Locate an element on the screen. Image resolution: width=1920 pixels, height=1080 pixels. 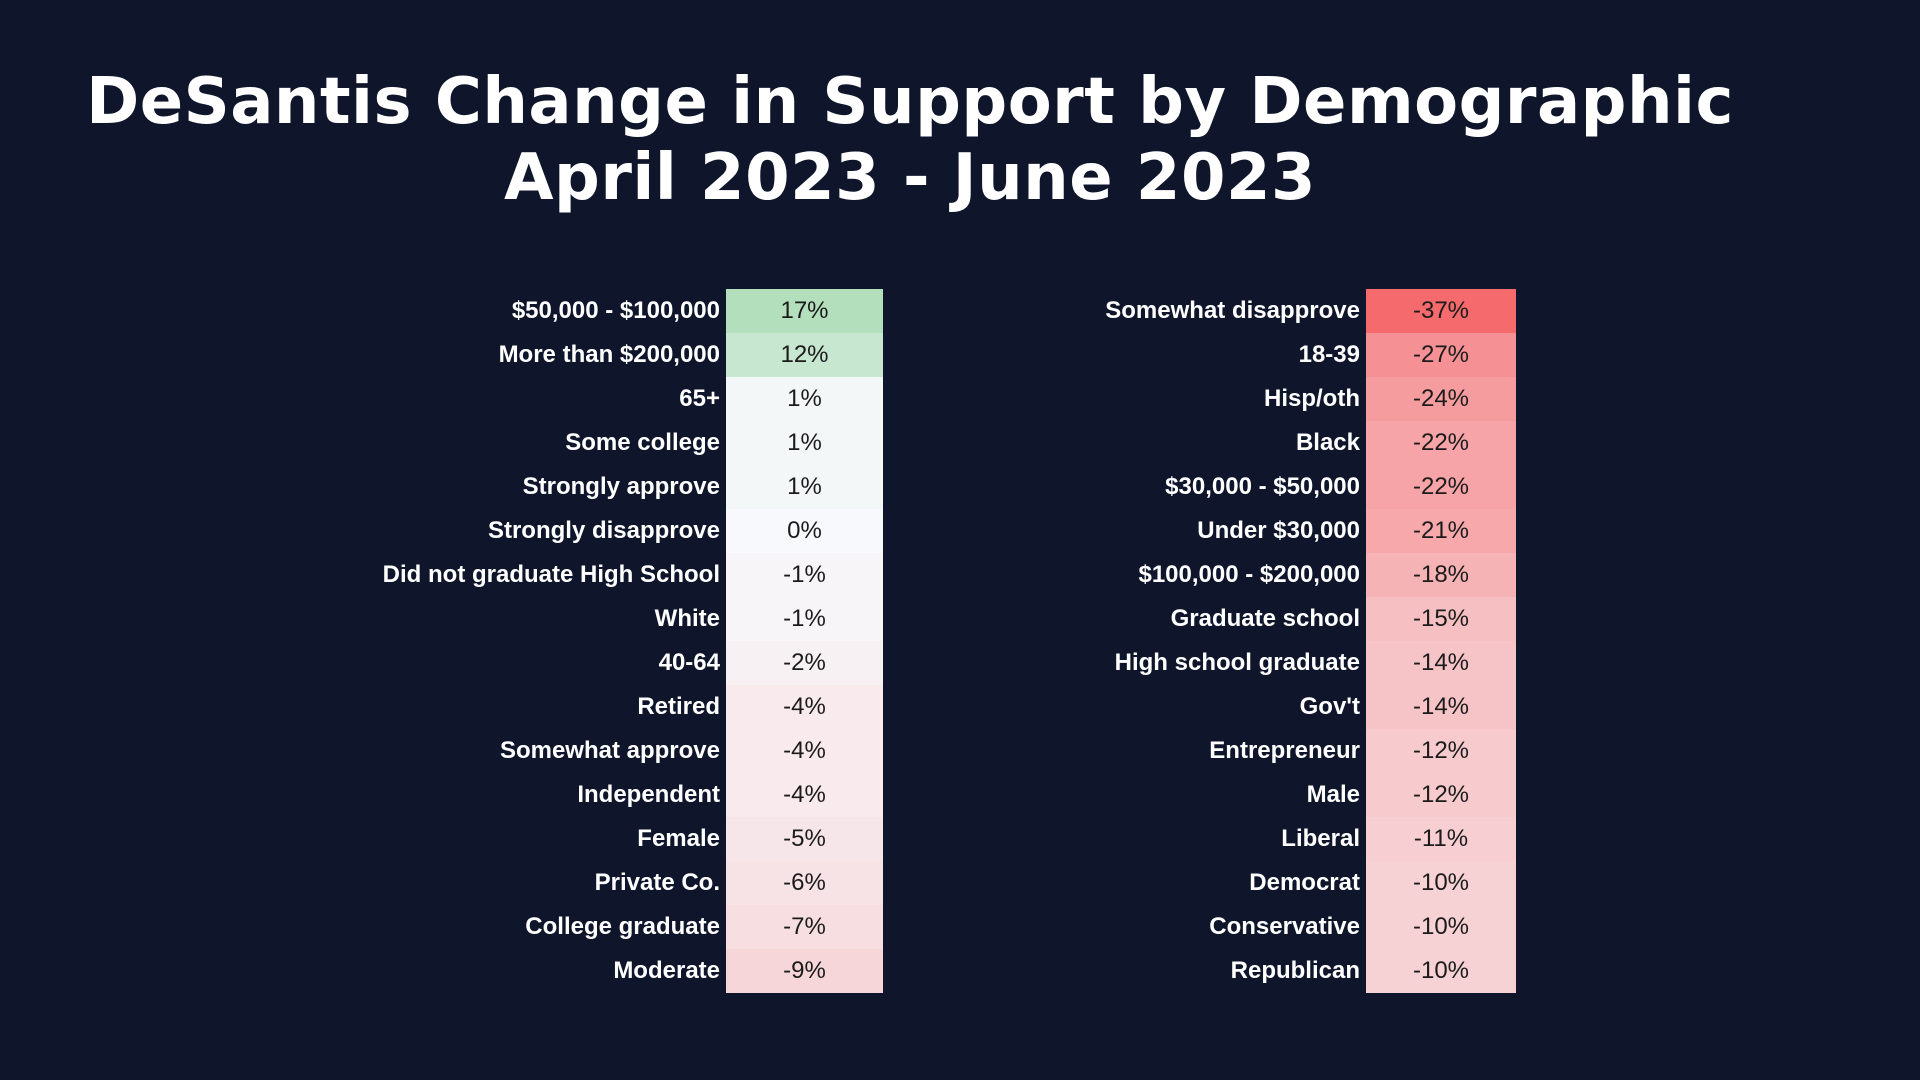
table-row: Entrepreneur -12% is located at coordinates (1248, 751).